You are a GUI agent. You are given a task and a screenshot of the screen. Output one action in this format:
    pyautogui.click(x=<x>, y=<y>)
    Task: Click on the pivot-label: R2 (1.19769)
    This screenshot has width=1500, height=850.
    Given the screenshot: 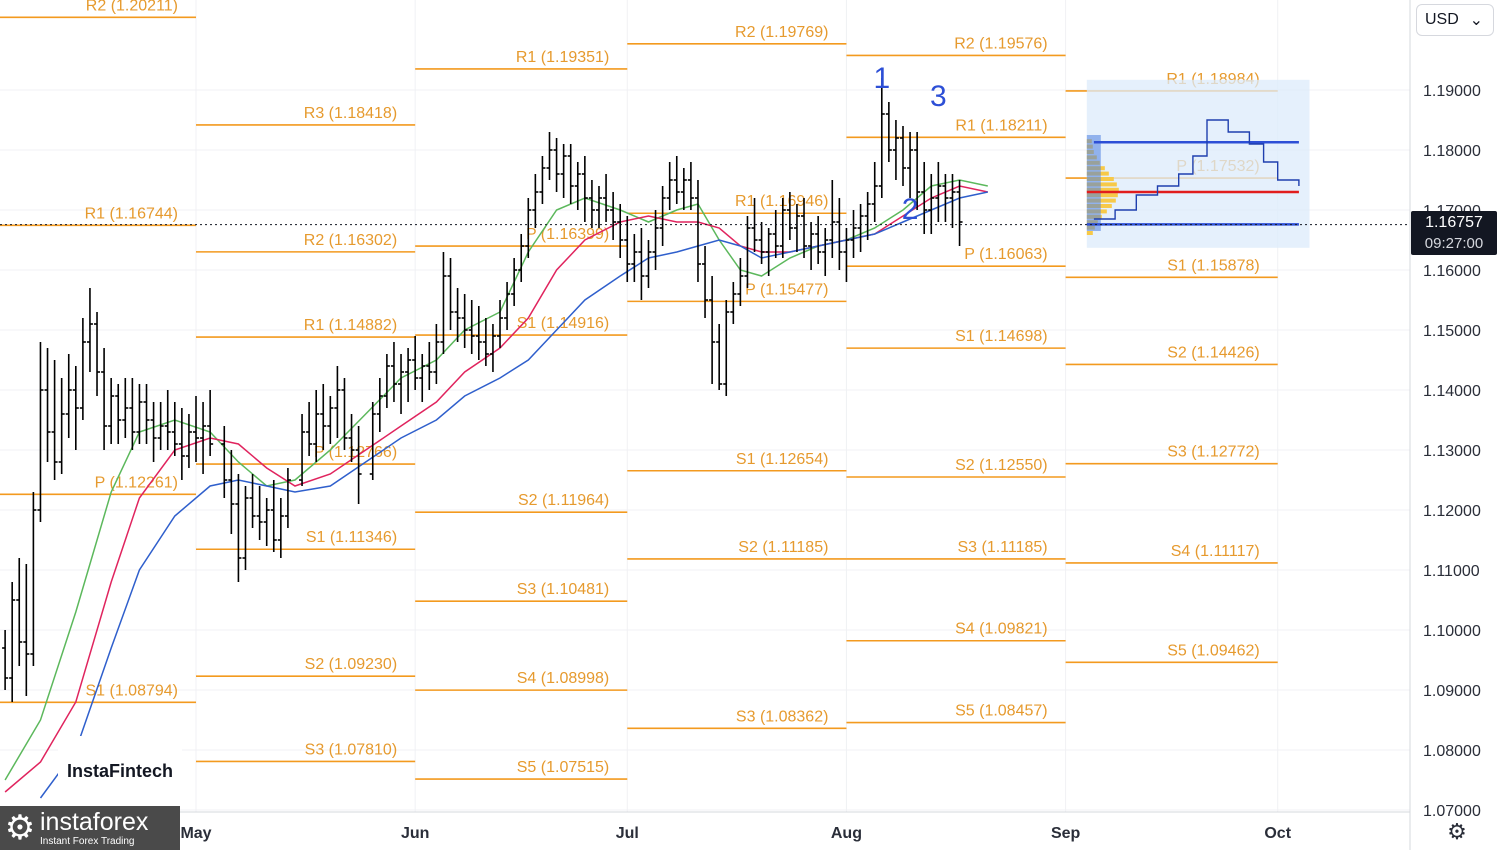 What is the action you would take?
    pyautogui.click(x=781, y=32)
    